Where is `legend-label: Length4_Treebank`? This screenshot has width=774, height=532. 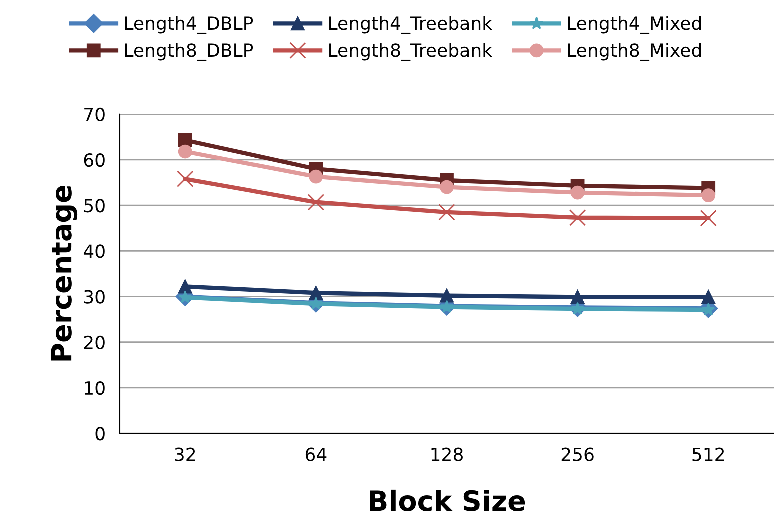
legend-label: Length4_Treebank is located at coordinates (411, 25).